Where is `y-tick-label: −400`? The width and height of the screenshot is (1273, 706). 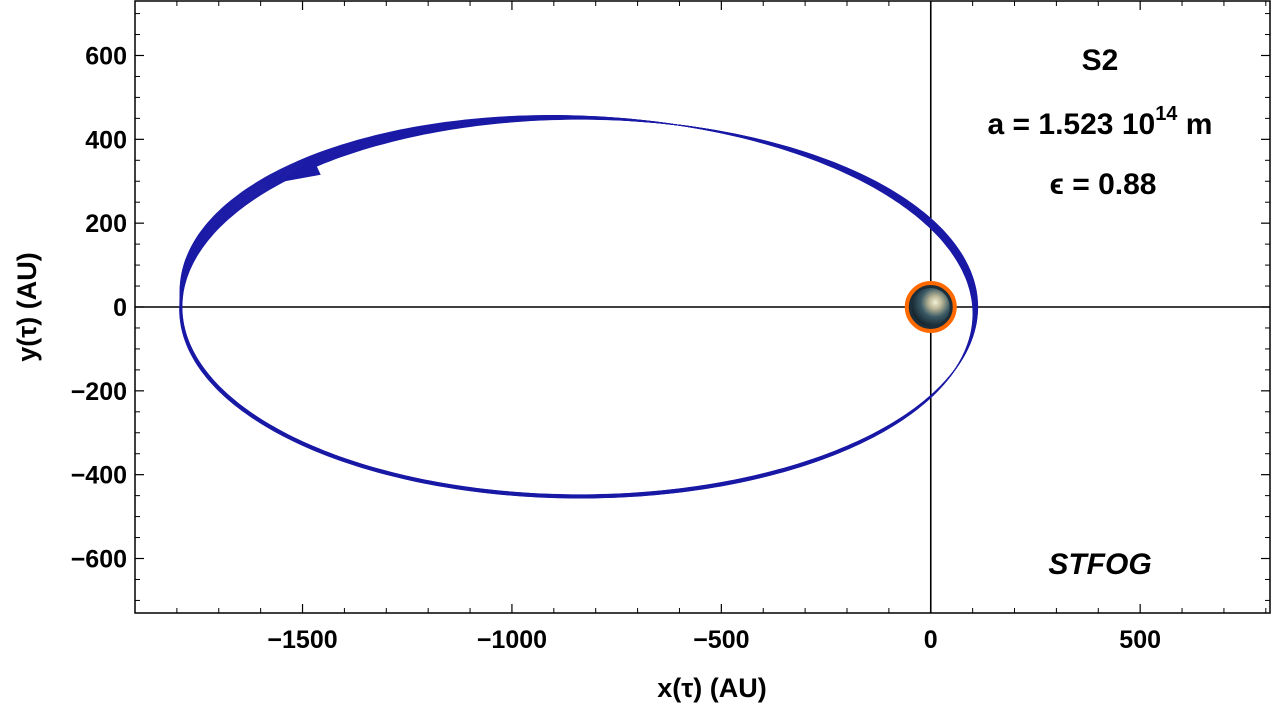 y-tick-label: −400 is located at coordinates (99, 476).